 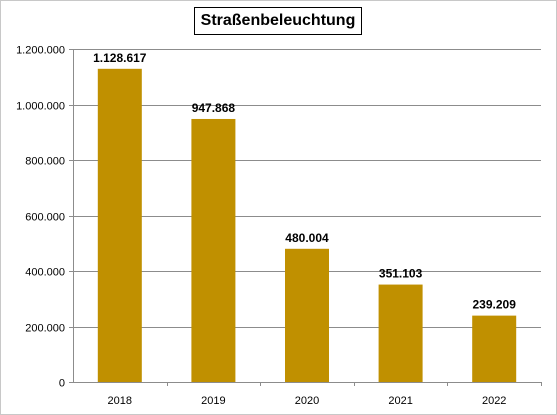 What do you see at coordinates (307, 238) in the screenshot?
I see `data-label-2020: 480.004` at bounding box center [307, 238].